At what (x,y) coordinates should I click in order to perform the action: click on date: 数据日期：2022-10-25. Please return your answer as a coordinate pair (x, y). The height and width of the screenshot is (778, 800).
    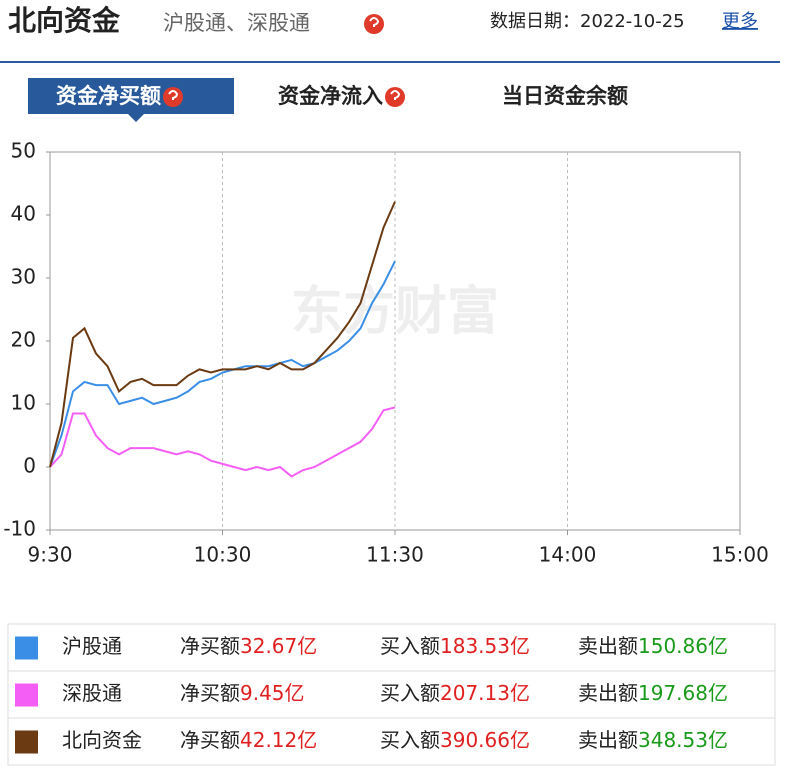
    Looking at the image, I should click on (587, 21).